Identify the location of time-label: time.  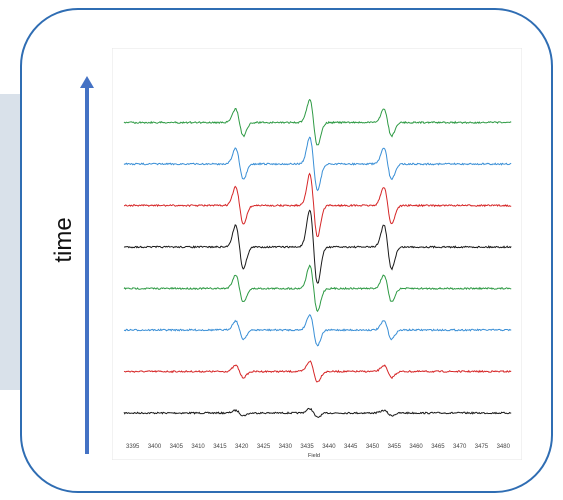
(63, 240).